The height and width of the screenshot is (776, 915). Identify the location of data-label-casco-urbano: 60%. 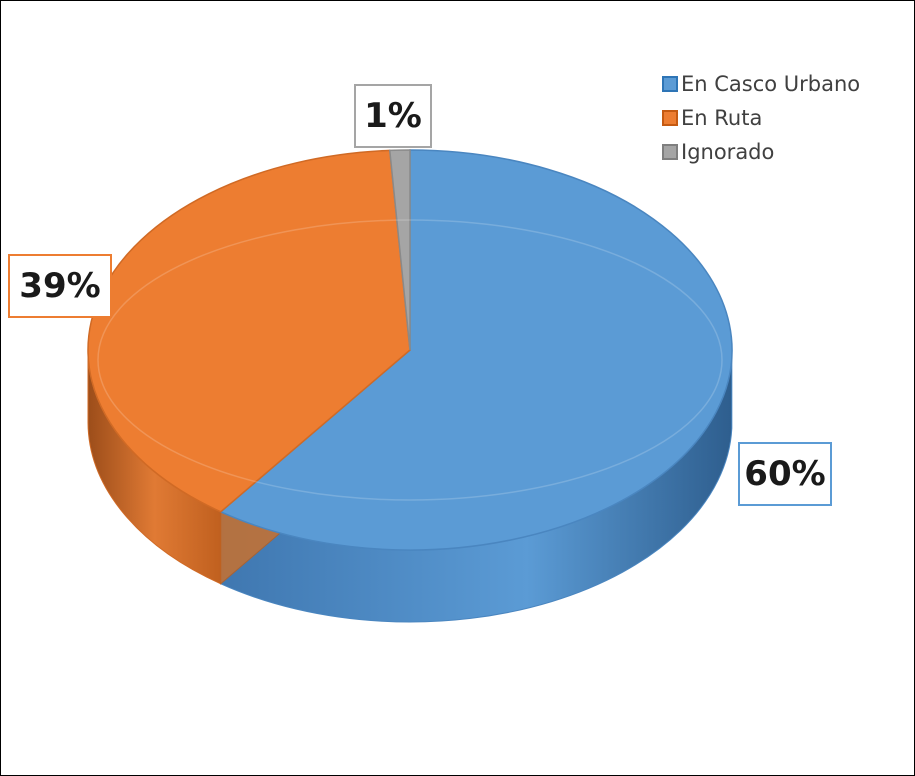
(785, 474).